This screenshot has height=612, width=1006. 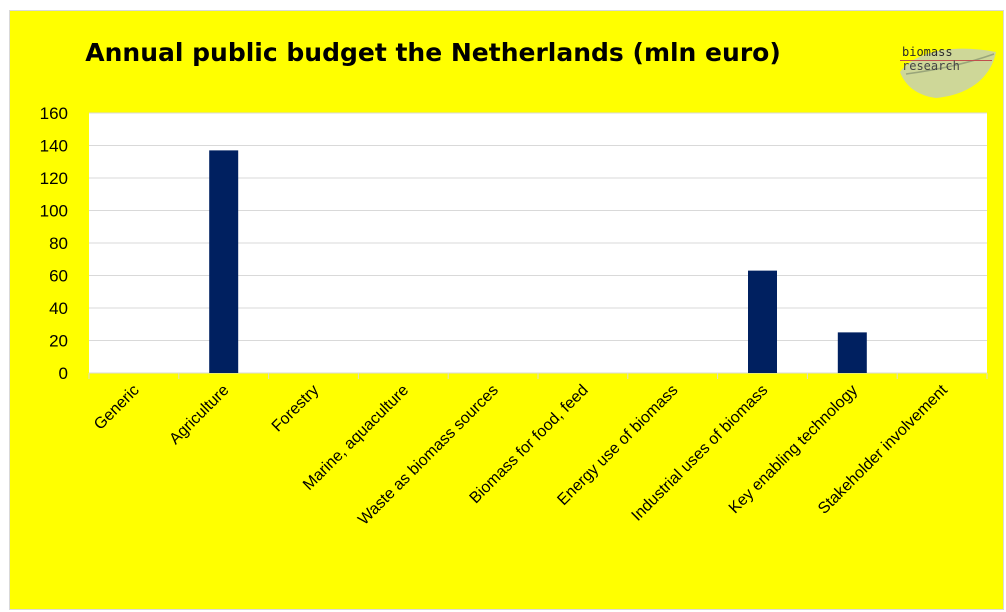 What do you see at coordinates (58, 308) in the screenshot?
I see `y-tick-label: 40` at bounding box center [58, 308].